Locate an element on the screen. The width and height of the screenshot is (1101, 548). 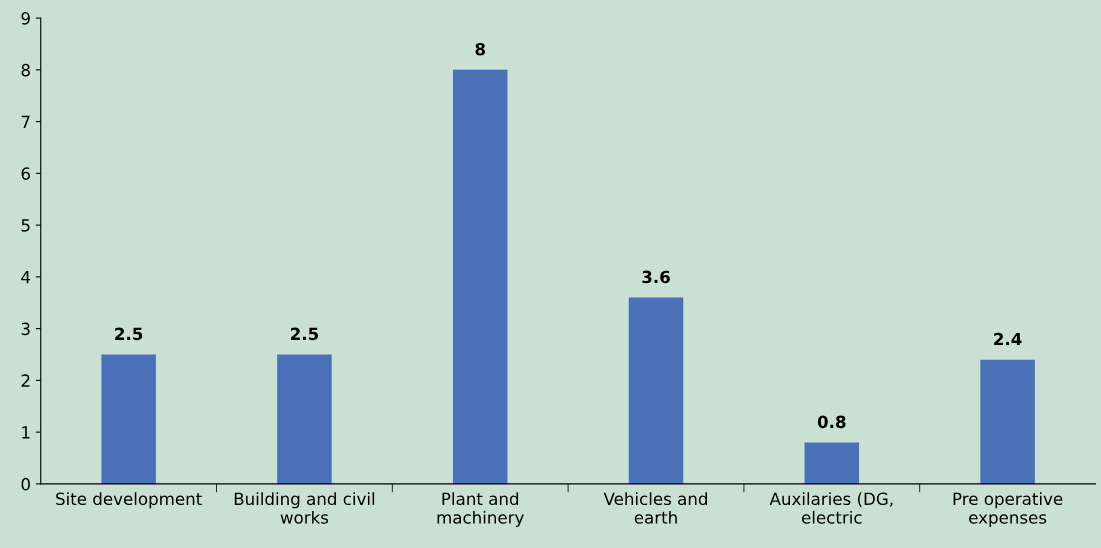
data-label: 3.6 is located at coordinates (656, 277).